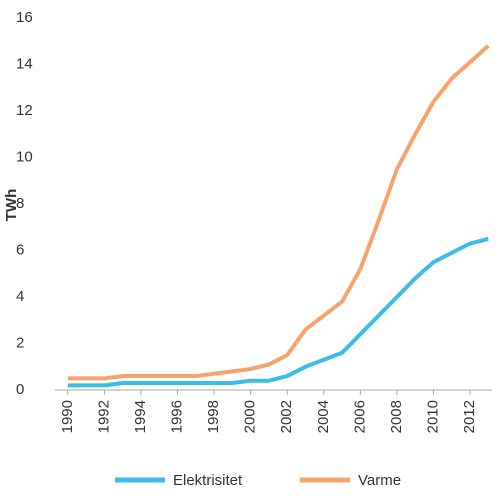 The width and height of the screenshot is (500, 501). Describe the element at coordinates (213, 416) in the screenshot. I see `x-tick-label: 1998` at that location.